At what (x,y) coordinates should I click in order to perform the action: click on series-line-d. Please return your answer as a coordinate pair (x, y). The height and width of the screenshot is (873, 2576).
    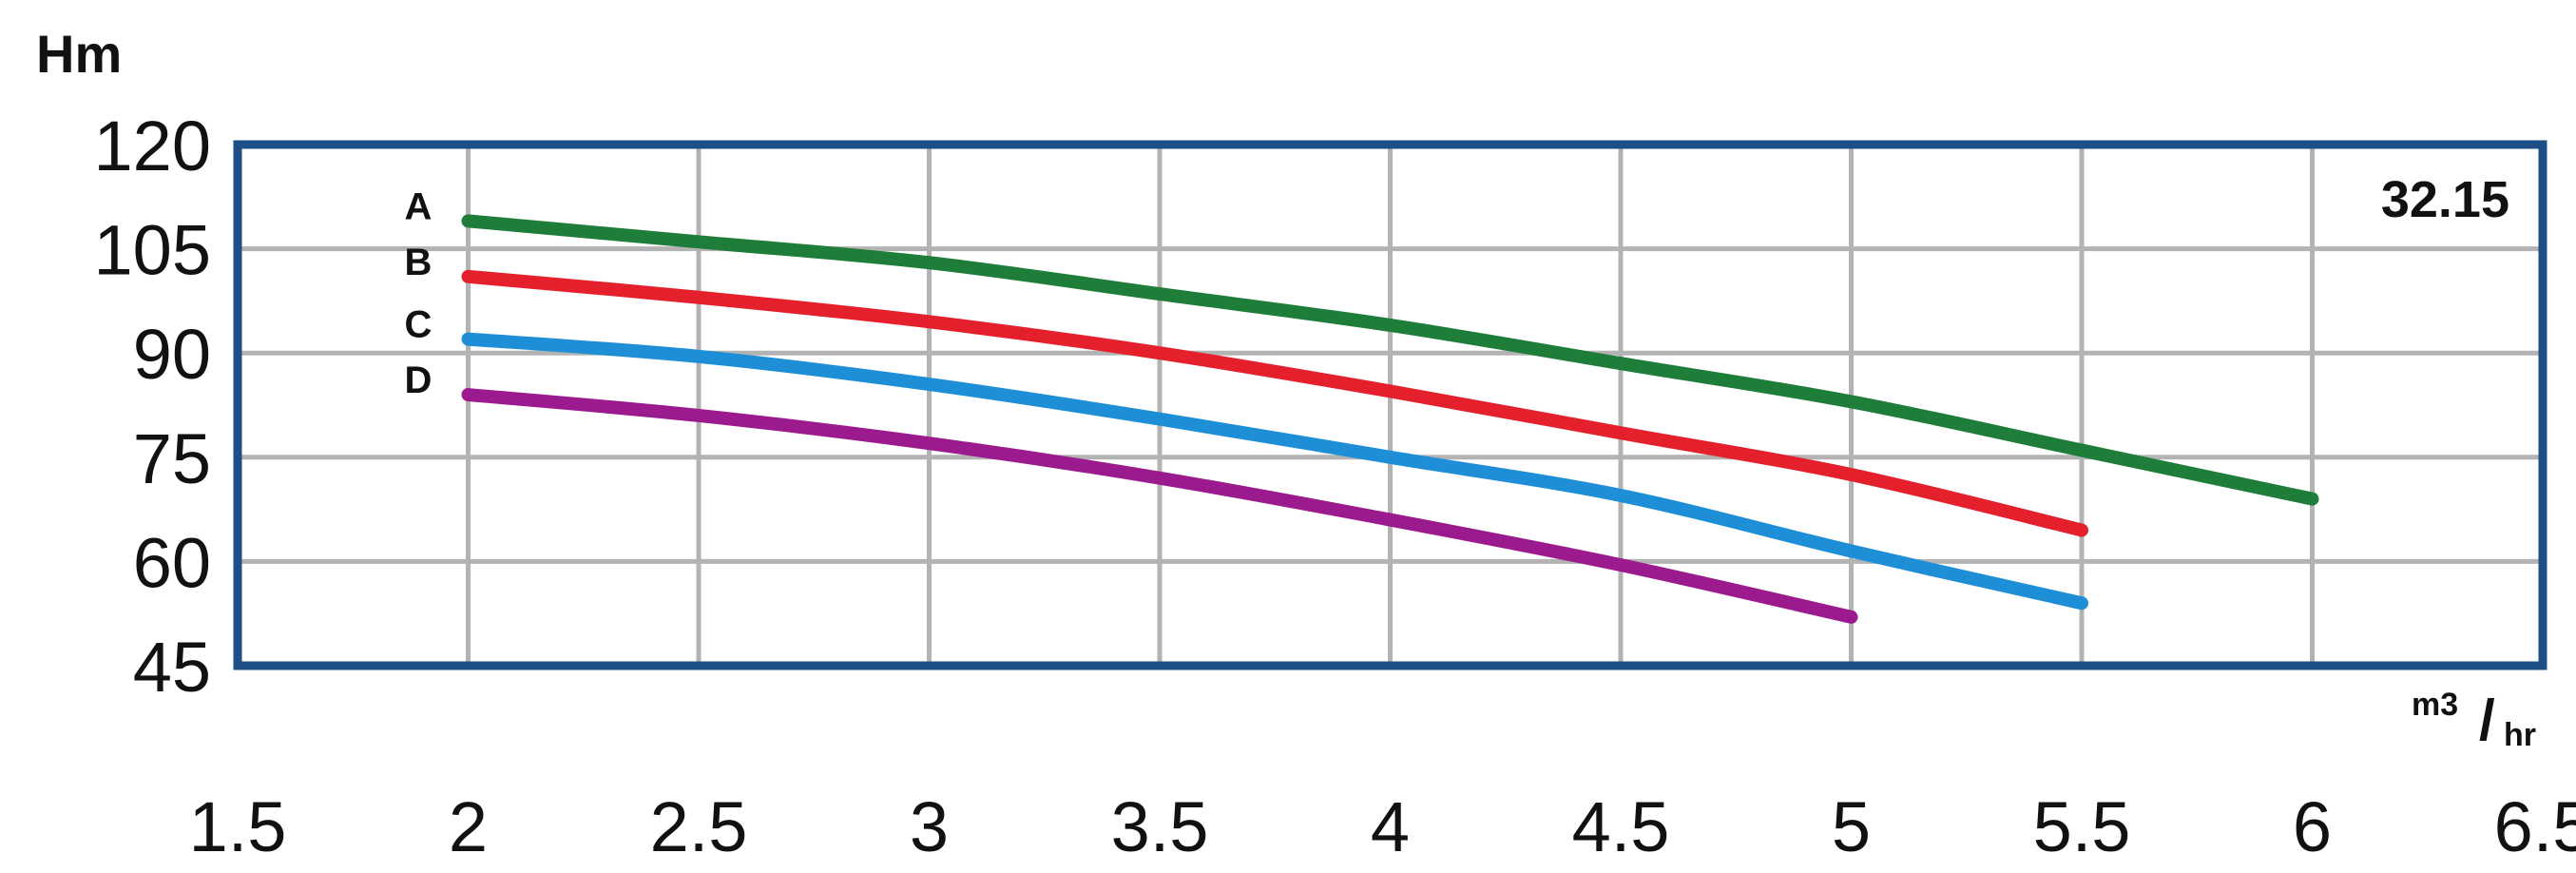
    Looking at the image, I should click on (1159, 506).